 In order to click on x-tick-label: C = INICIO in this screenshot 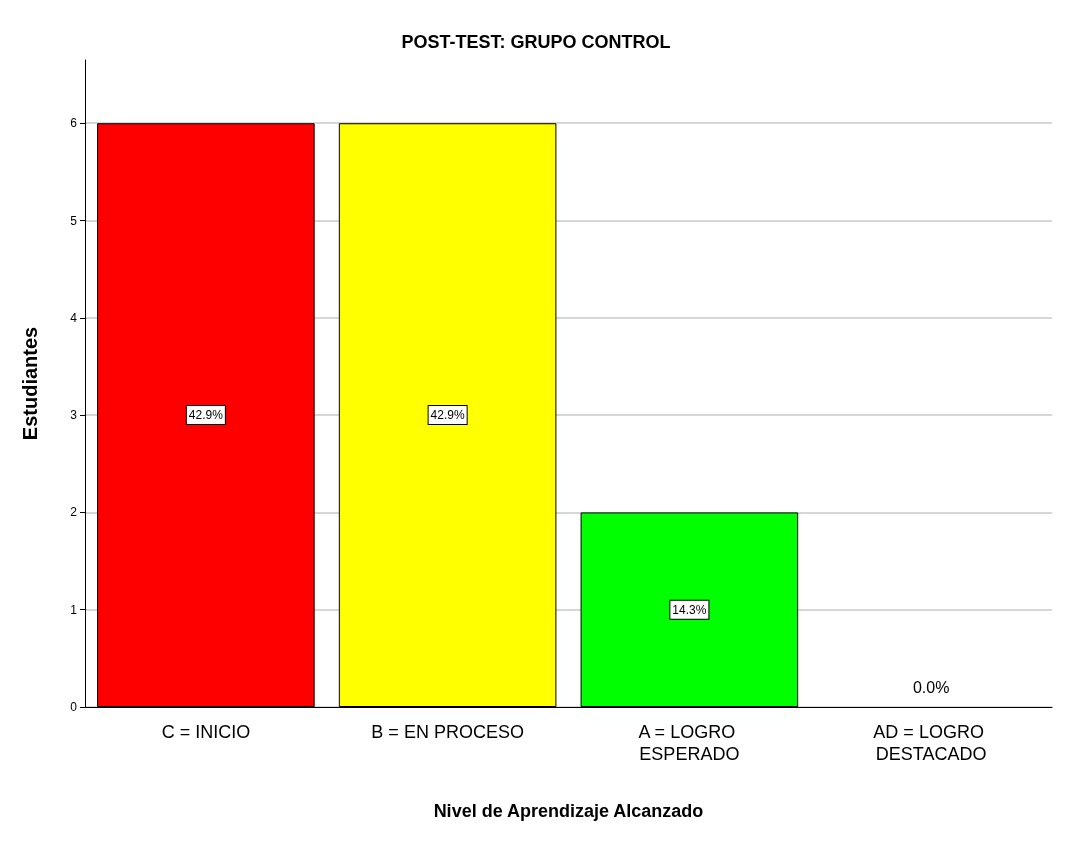, I will do `click(206, 732)`.